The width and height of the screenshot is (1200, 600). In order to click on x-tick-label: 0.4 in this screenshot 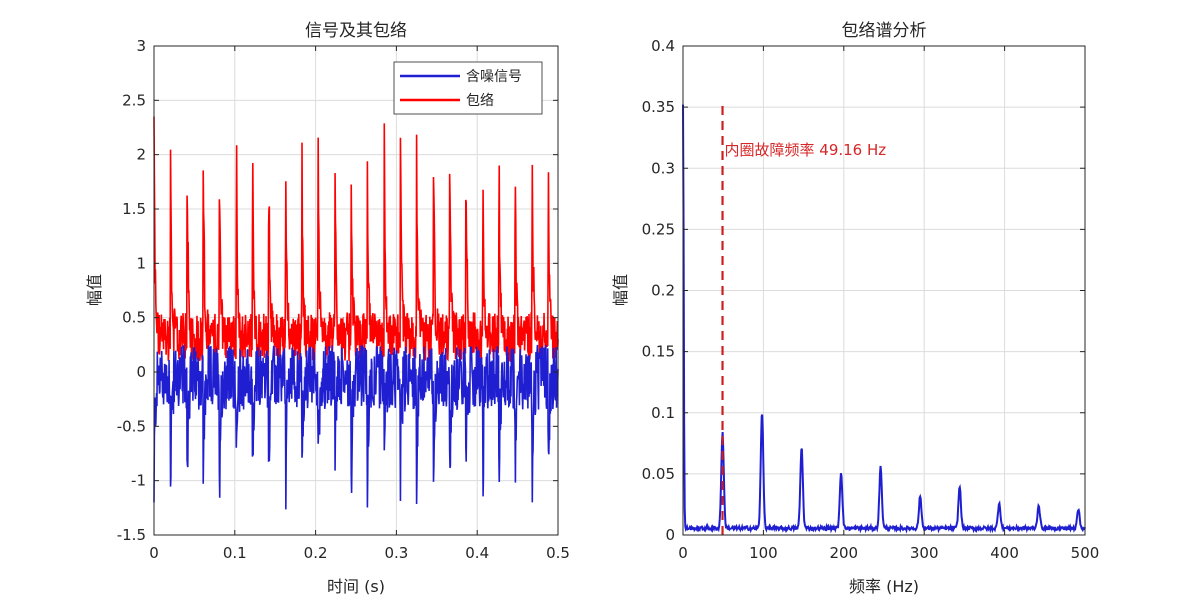, I will do `click(477, 553)`.